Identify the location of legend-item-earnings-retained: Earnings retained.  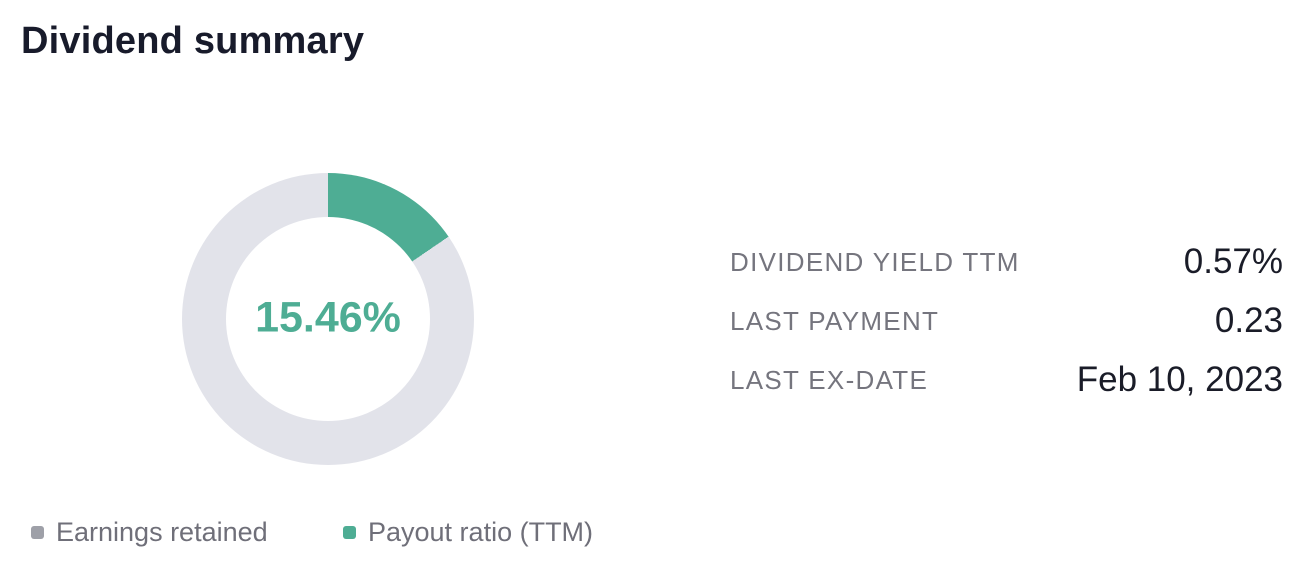
(149, 532).